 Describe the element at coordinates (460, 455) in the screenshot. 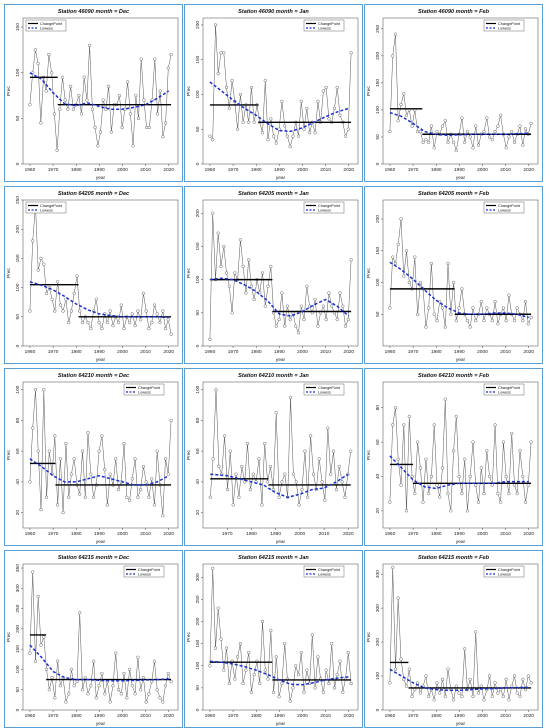

I see `series-line` at that location.